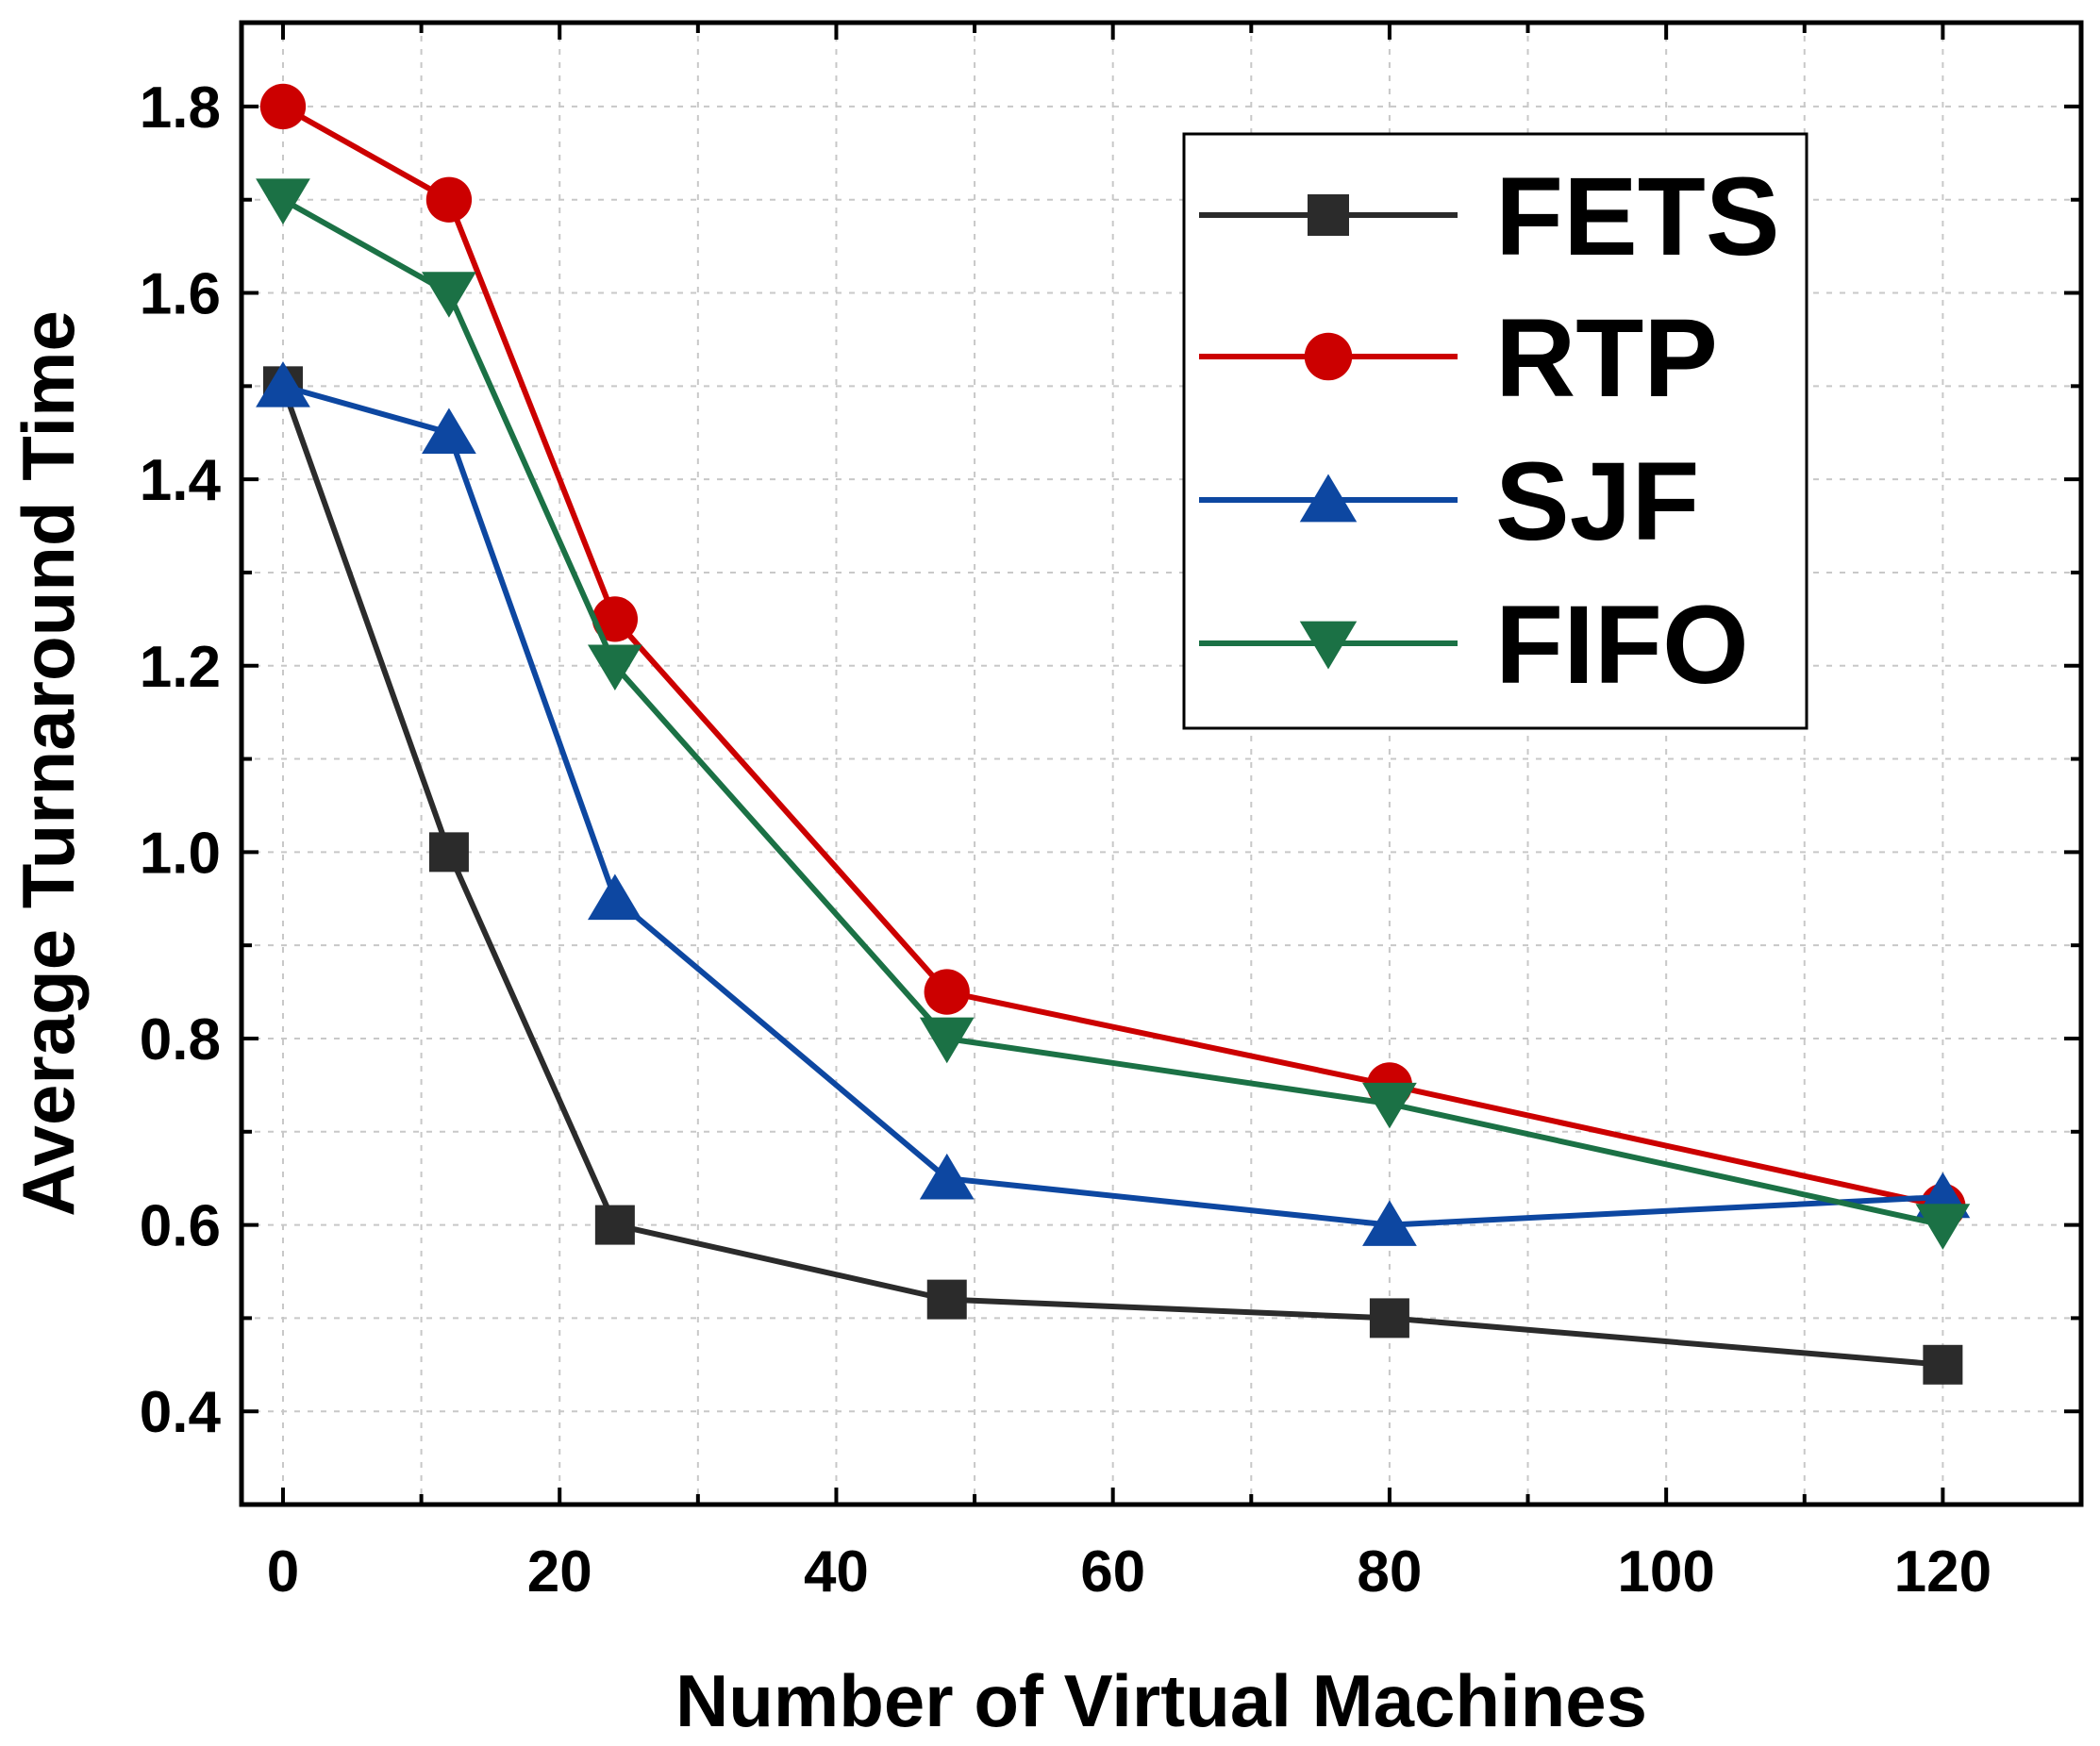 This screenshot has width=2100, height=1746. I want to click on x-axis-title: Number of Virtual Machines, so click(1161, 1700).